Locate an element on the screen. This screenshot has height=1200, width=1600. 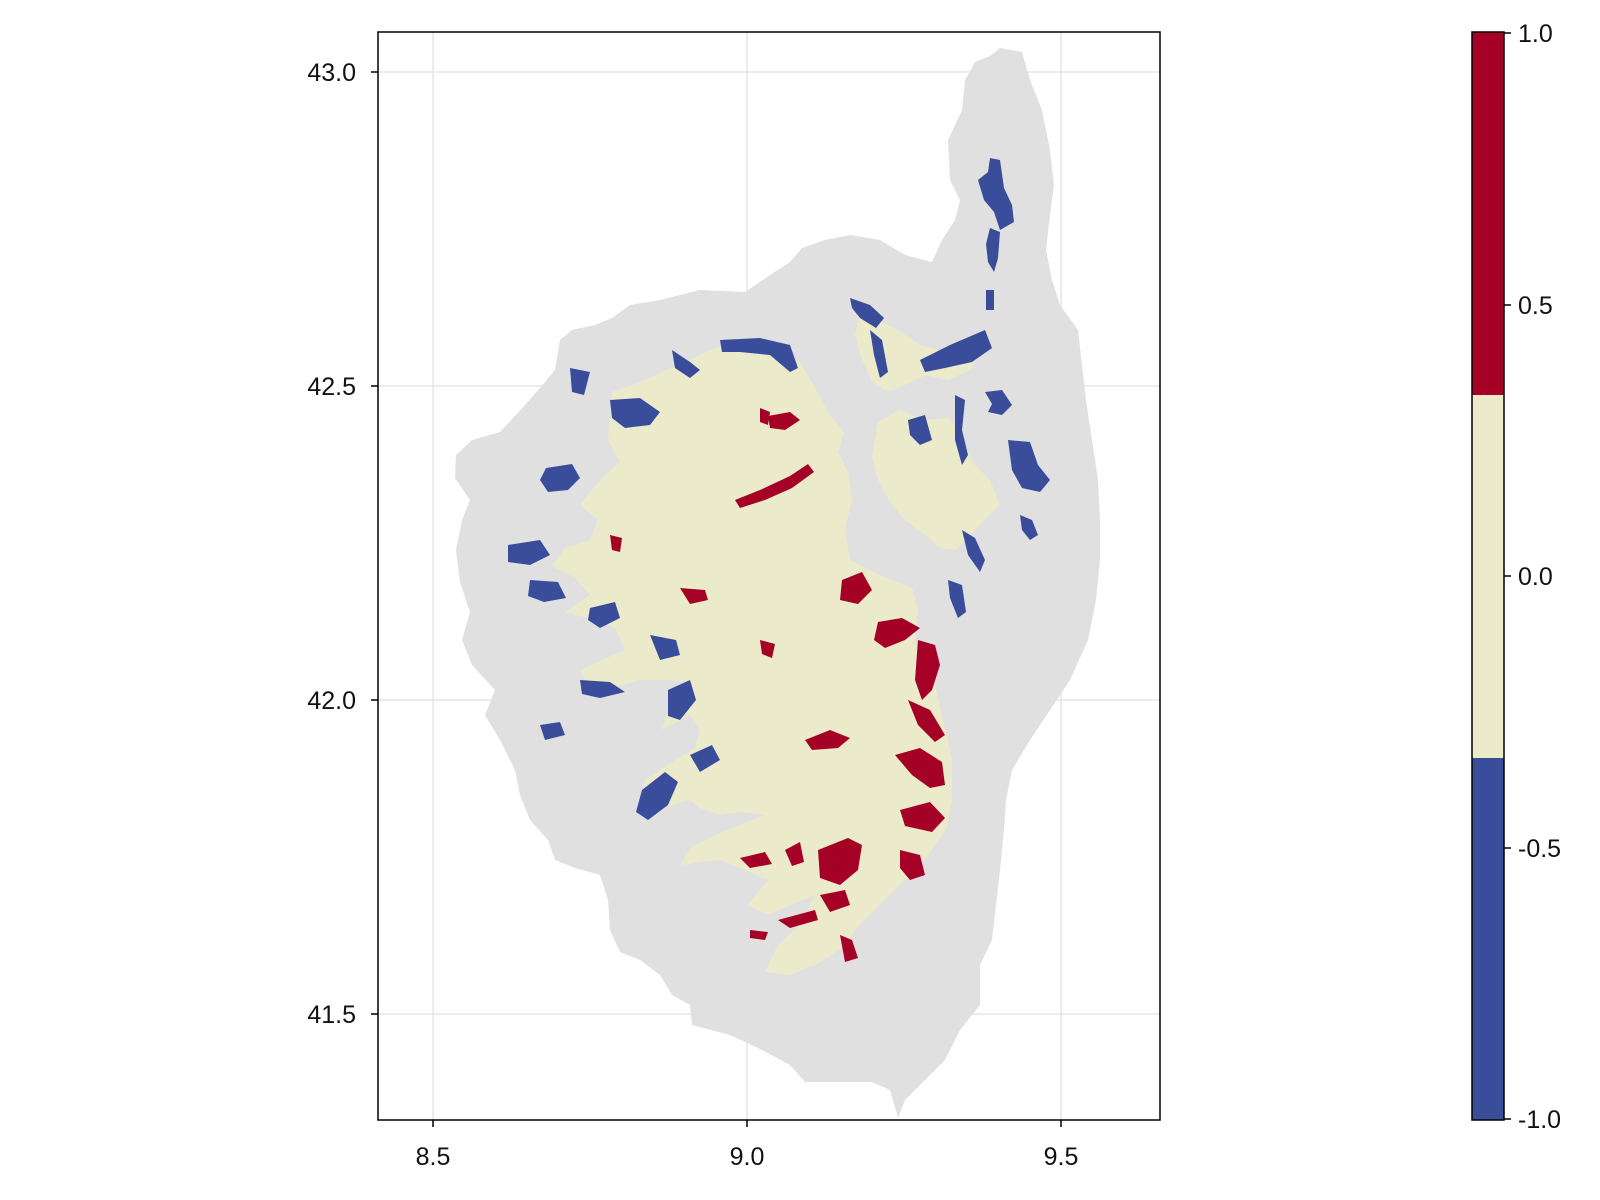
colorbar: 1.0 0.5 0.0 -0.5 -1.0 is located at coordinates (1516, 577).